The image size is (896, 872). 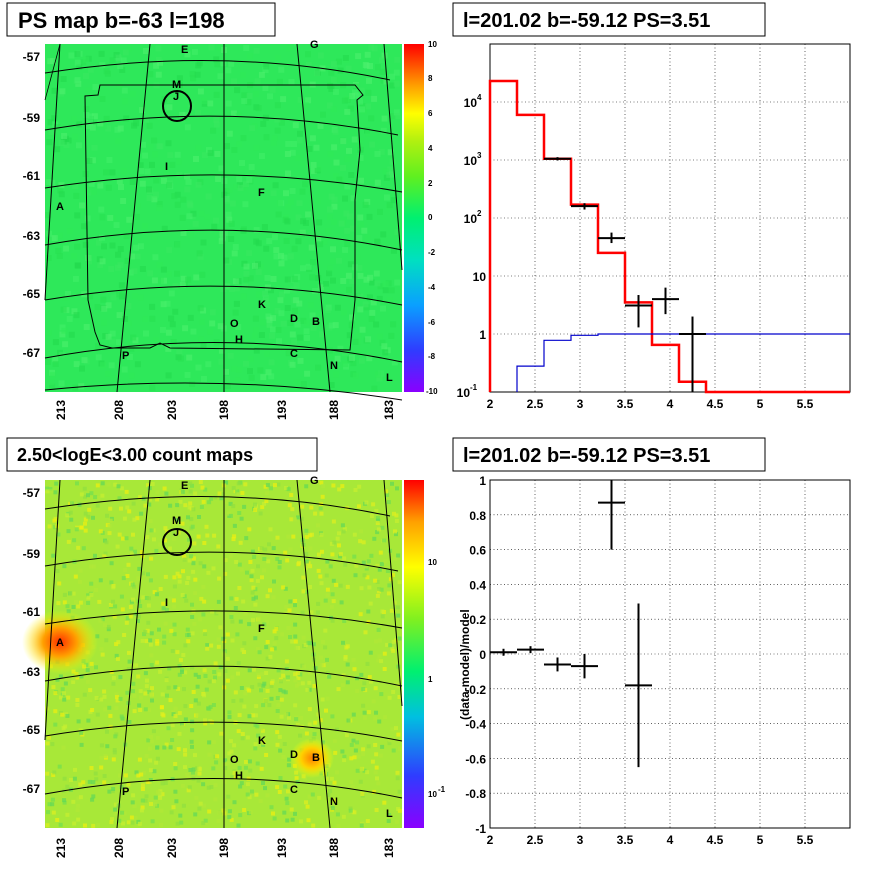 What do you see at coordinates (482, 335) in the screenshot?
I see `spectrum-y-tick-label: 1` at bounding box center [482, 335].